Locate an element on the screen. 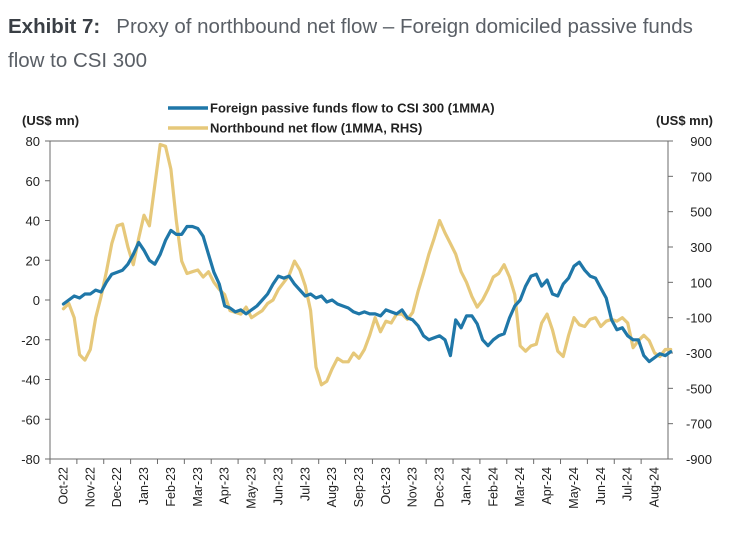  left-tick-label: -80 is located at coordinates (30, 459).